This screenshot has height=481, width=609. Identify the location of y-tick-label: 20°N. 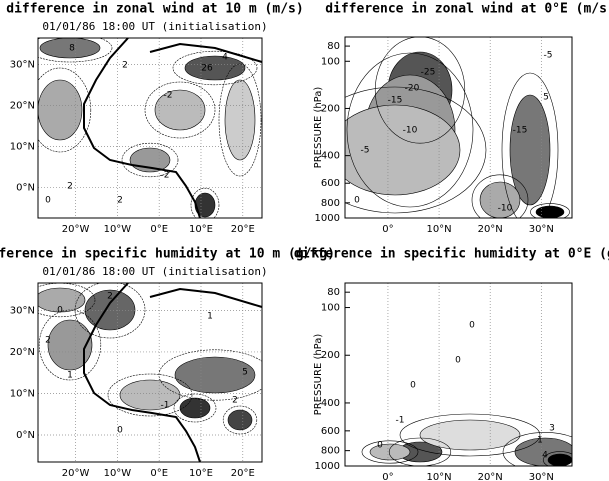
(22, 106).